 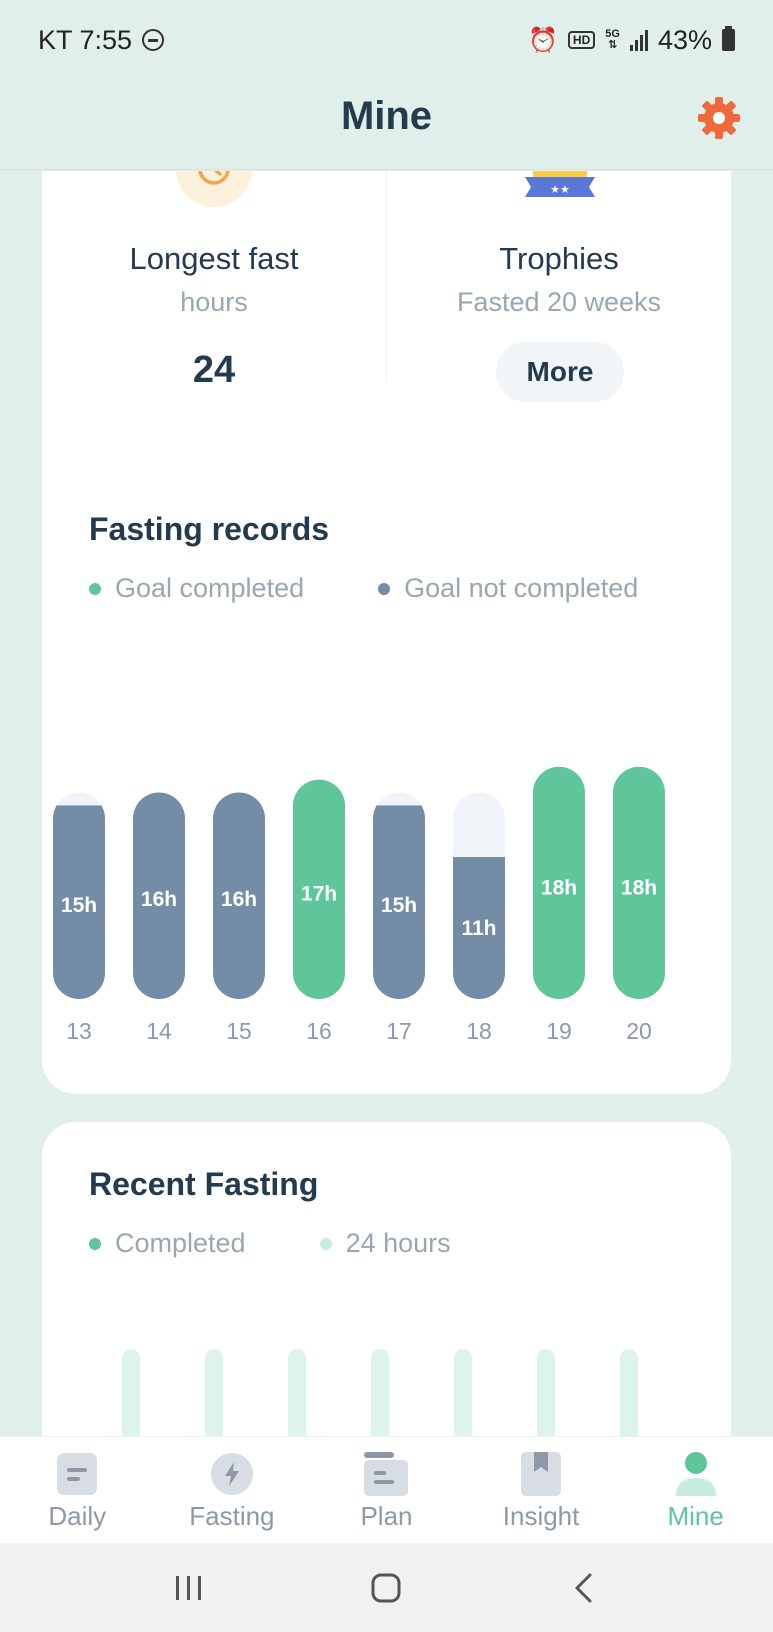 I want to click on bar-group-18: 11h 18, so click(x=479, y=918).